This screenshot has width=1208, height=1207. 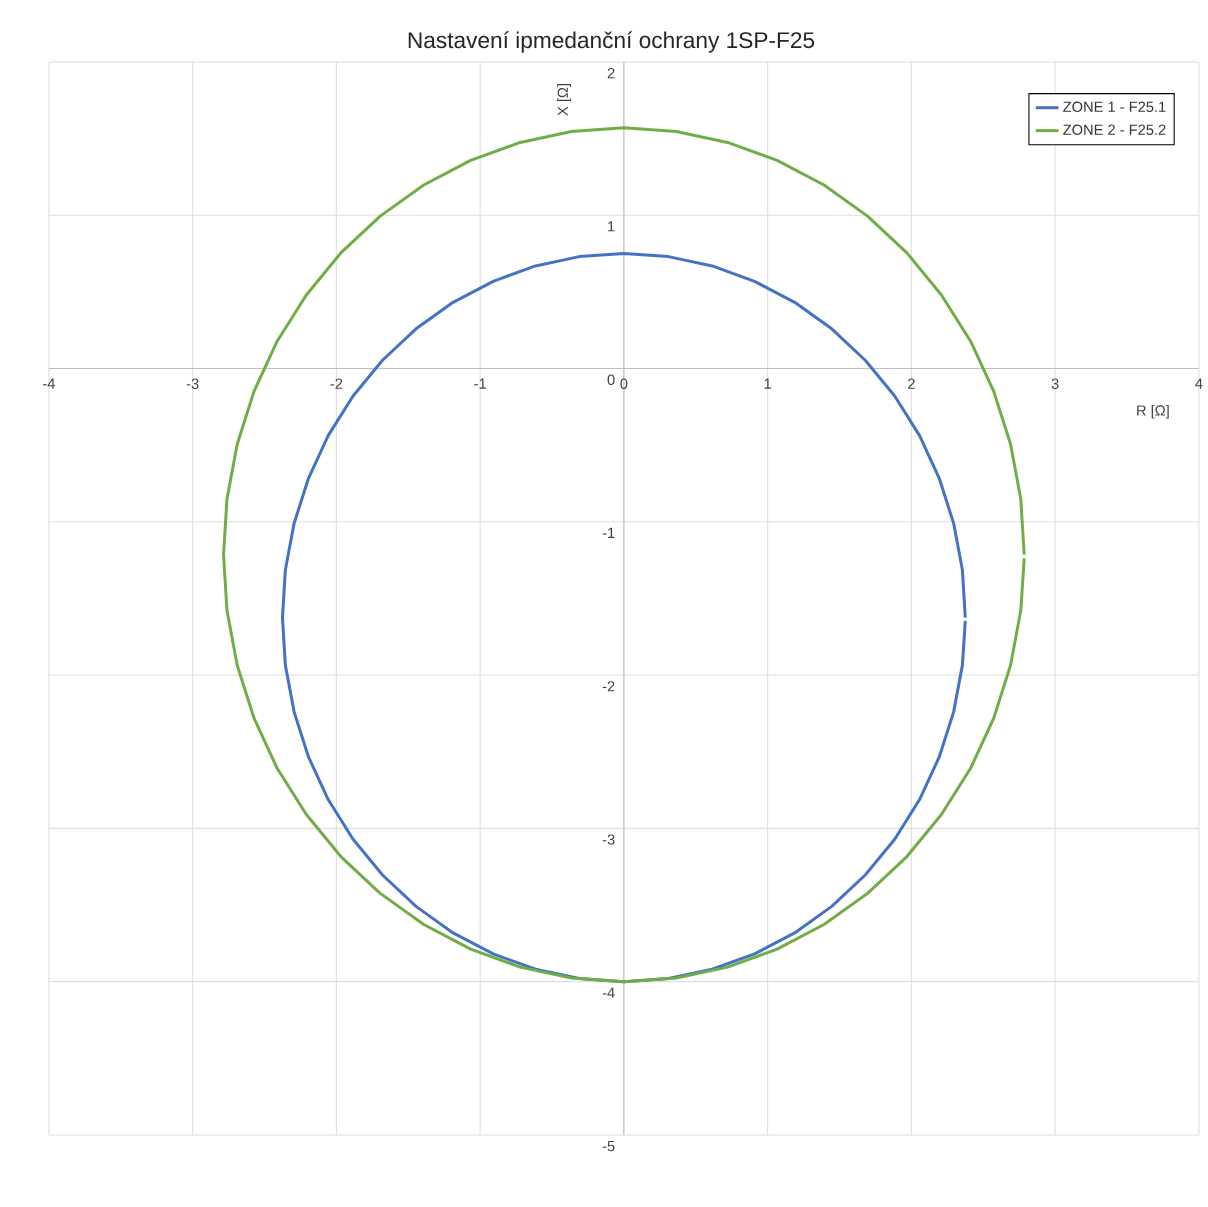 I want to click on x-tick-label: 1, so click(x=767, y=383).